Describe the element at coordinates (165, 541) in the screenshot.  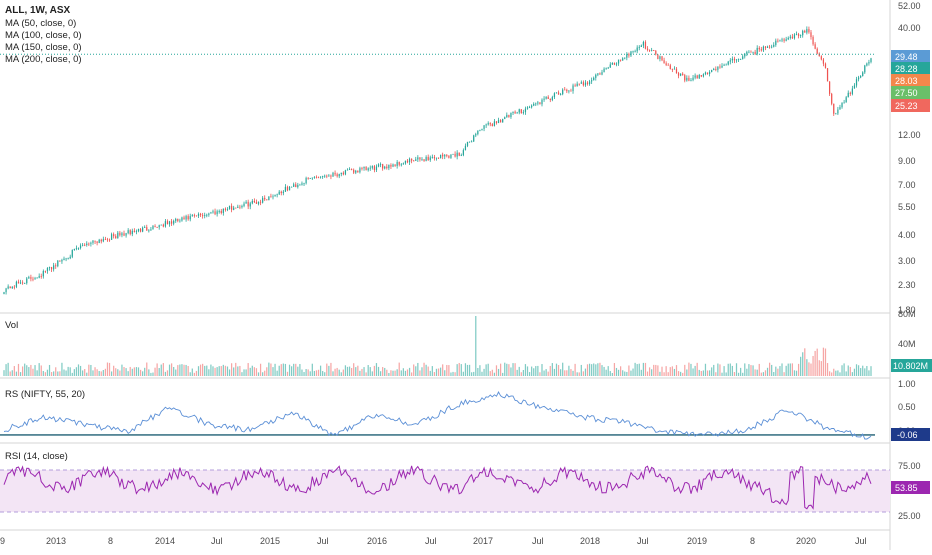
I see `time-label: 2014` at that location.